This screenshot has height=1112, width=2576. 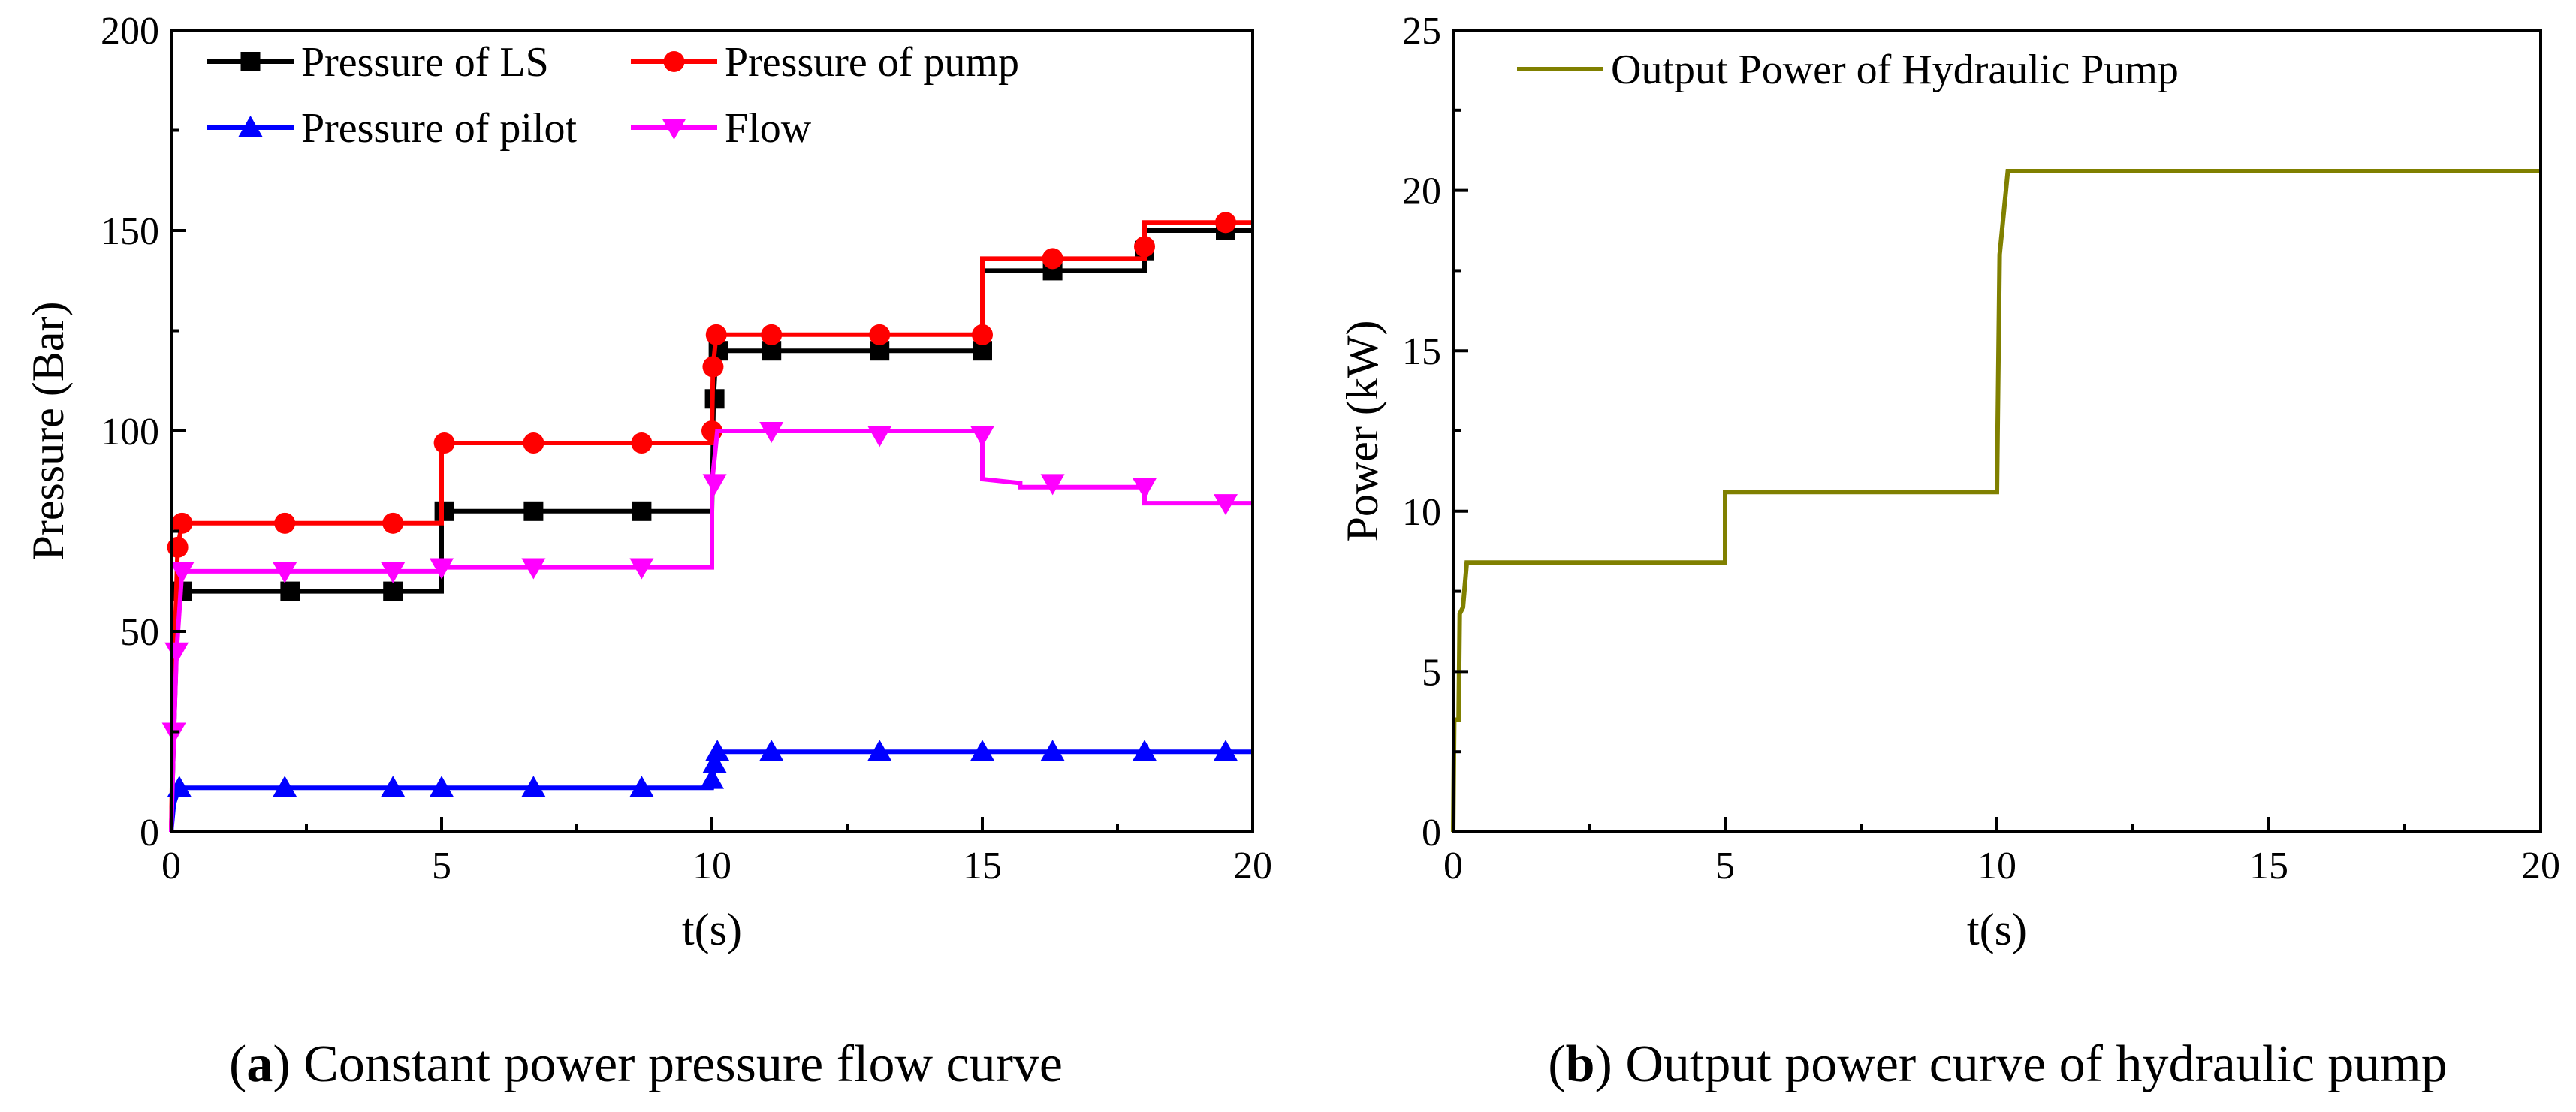 I want to click on chart-a-legend-label-1: Pressure of pump, so click(x=872, y=62).